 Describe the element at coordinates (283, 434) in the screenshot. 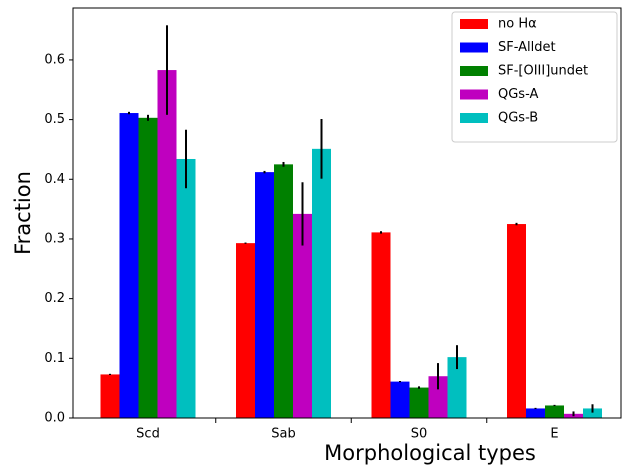

I see `x-tick-label: Sab` at that location.